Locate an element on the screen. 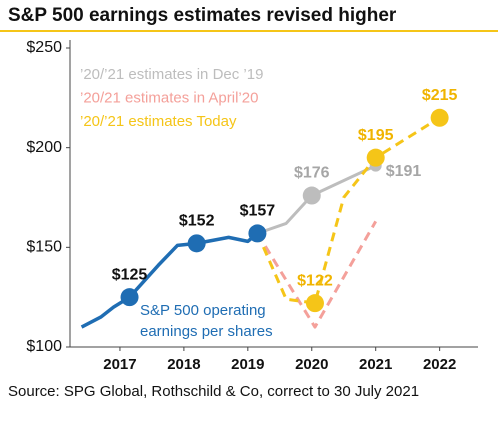 This screenshot has width=498, height=424. y-tick-label: $150 is located at coordinates (44, 247).